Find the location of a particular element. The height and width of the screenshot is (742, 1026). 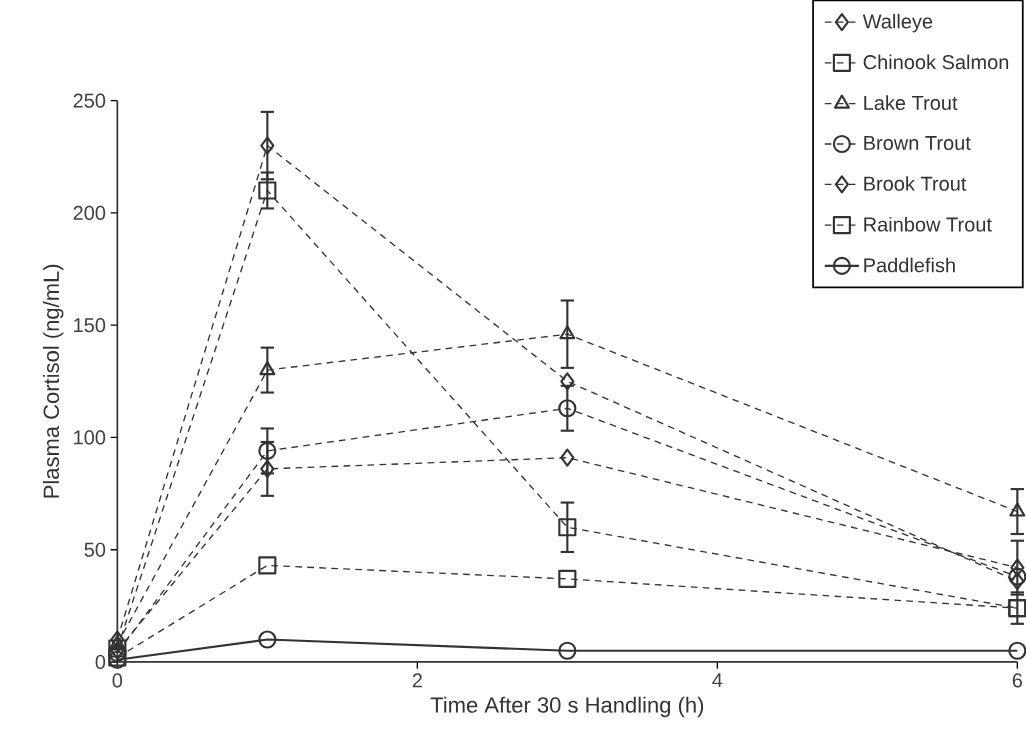

y-tick-label: 150 is located at coordinates (90, 325).